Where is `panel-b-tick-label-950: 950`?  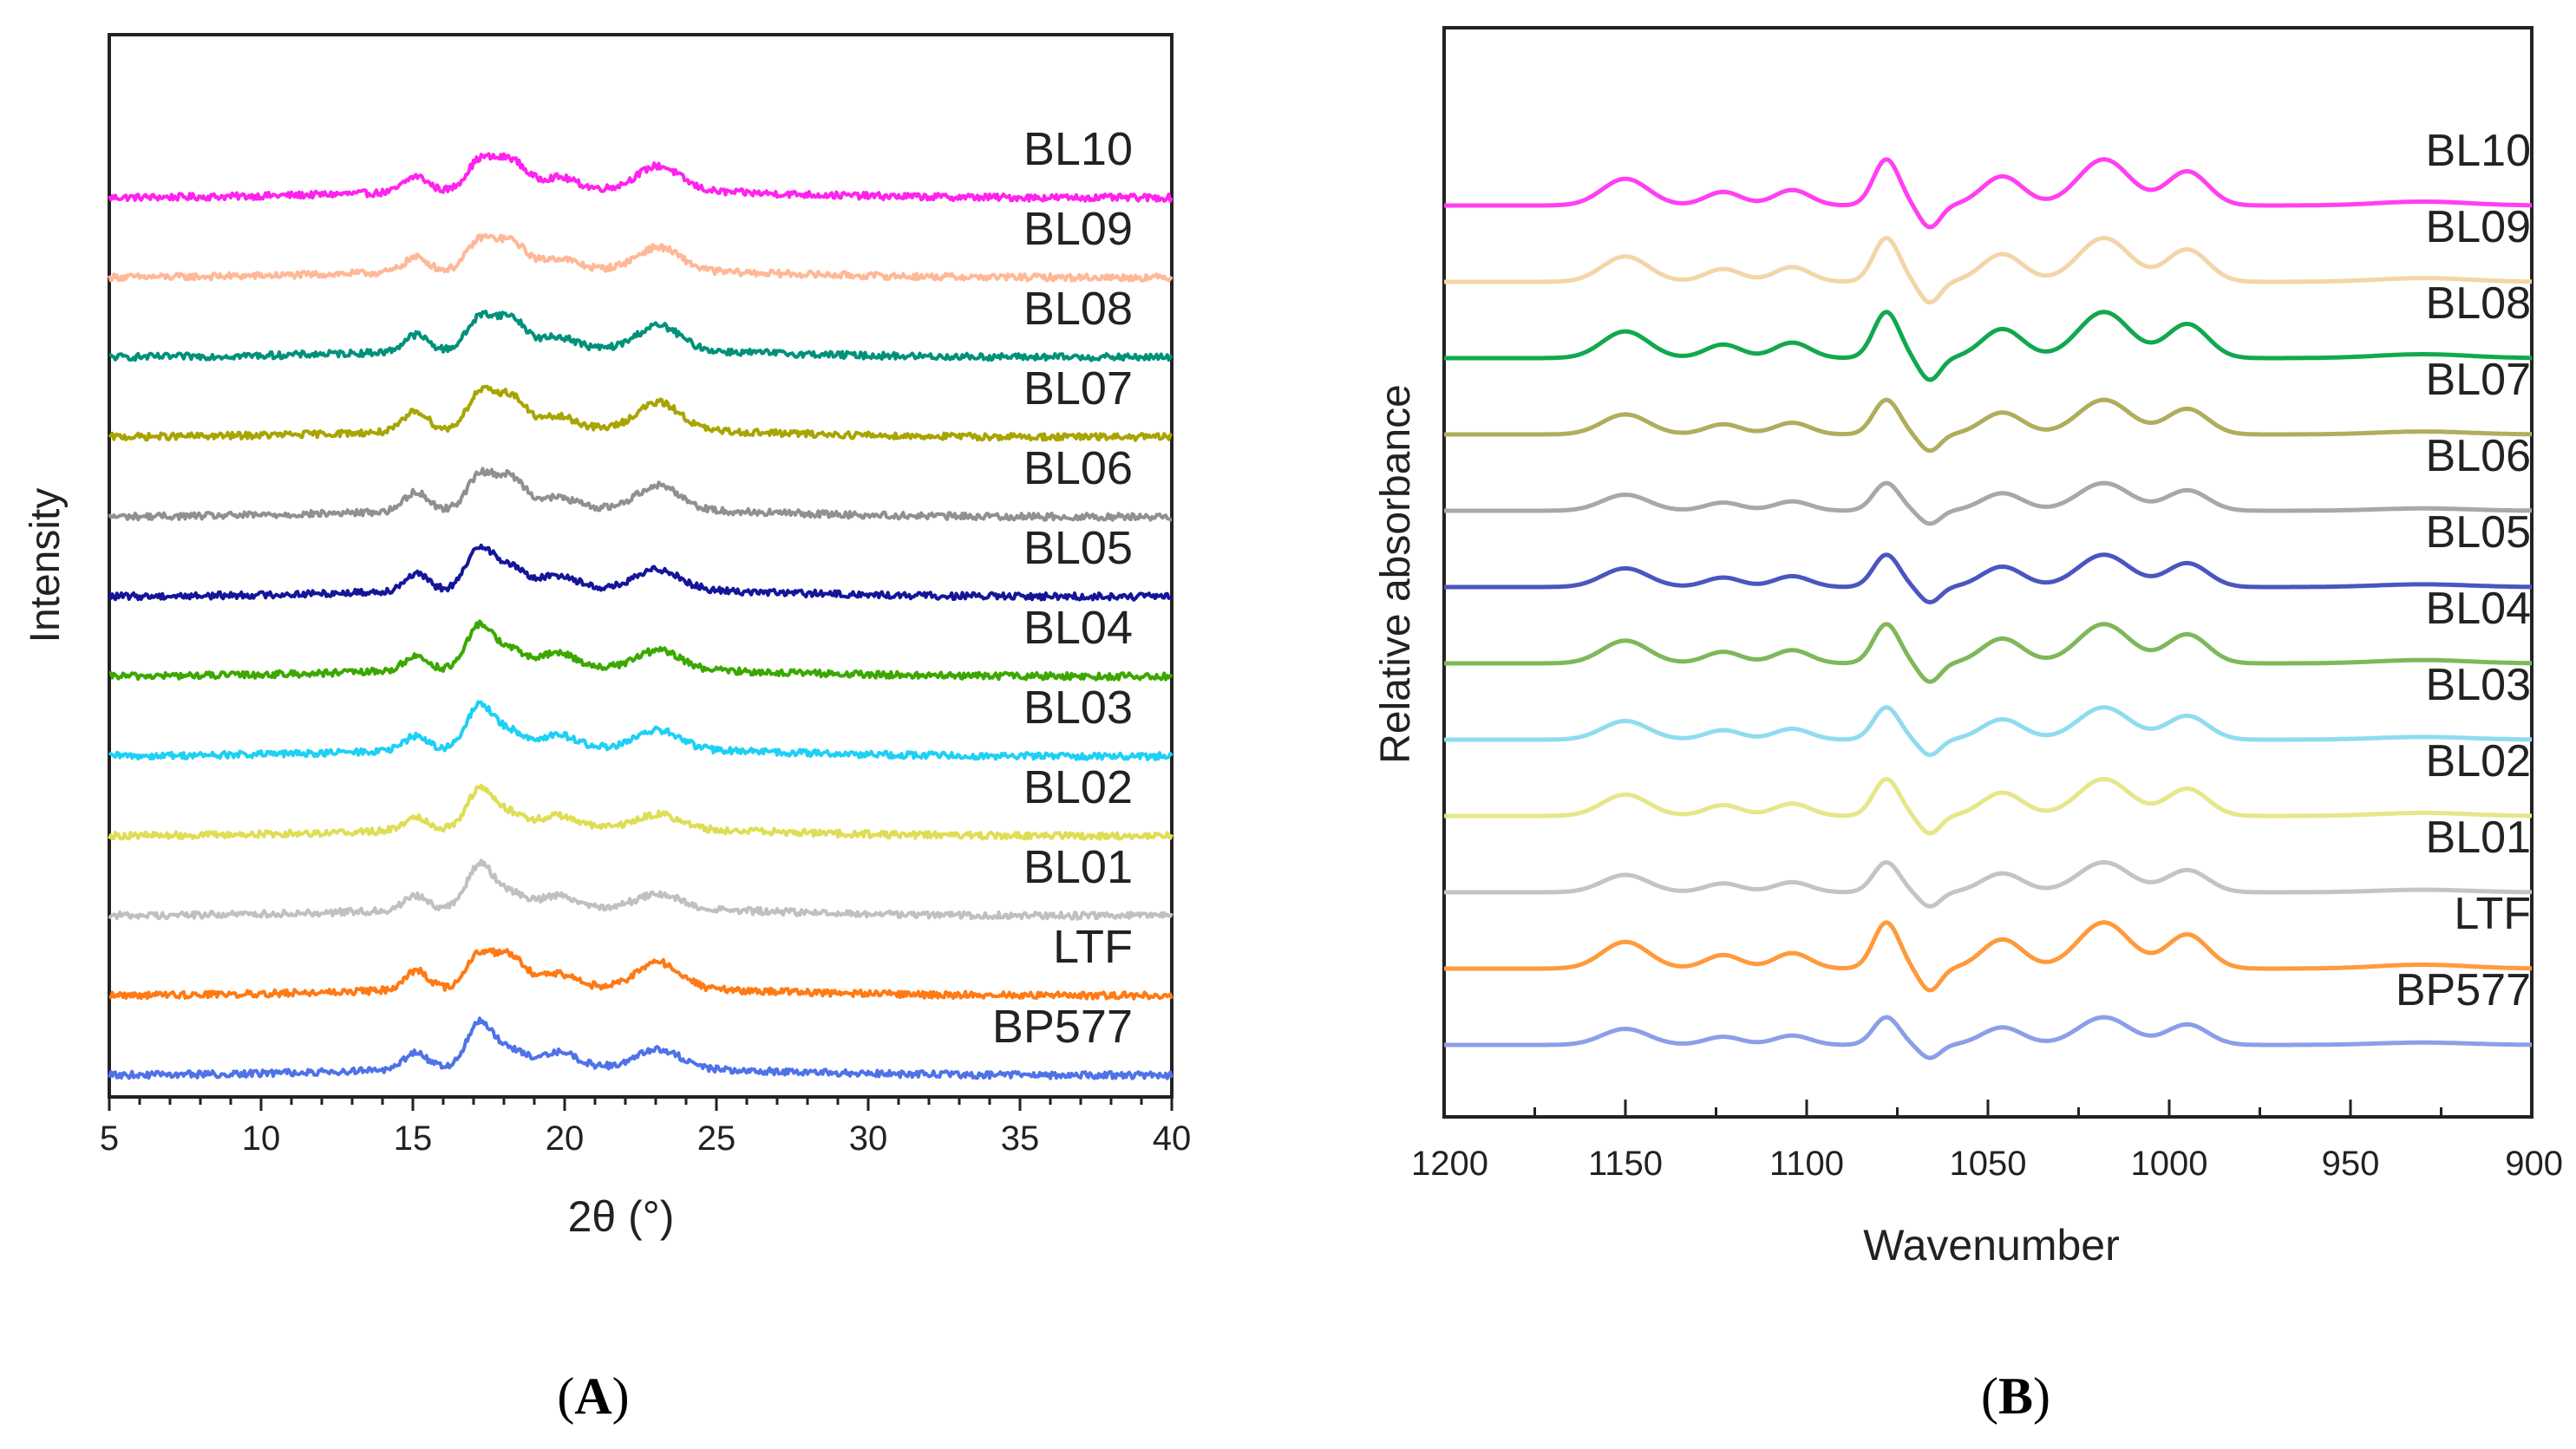 panel-b-tick-label-950: 950 is located at coordinates (2351, 1164).